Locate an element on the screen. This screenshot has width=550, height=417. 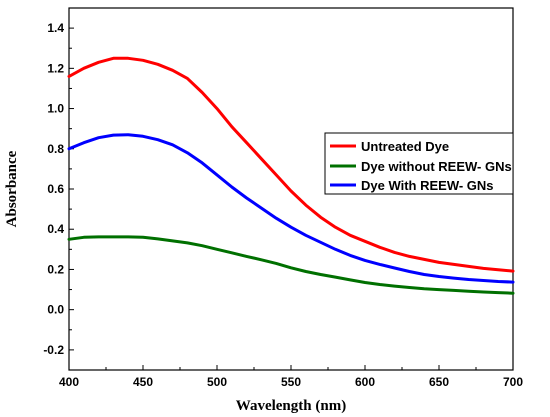
x-tick-label: 600 is located at coordinates (365, 382).